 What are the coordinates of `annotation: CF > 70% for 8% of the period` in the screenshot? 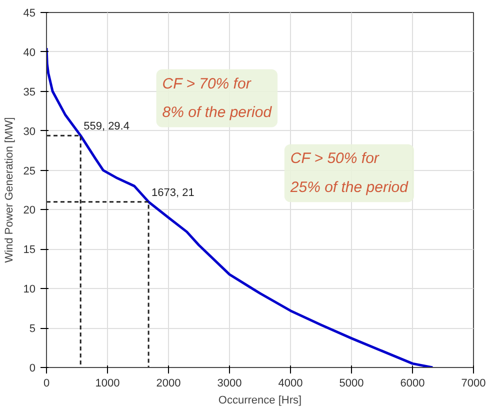 It's located at (217, 98).